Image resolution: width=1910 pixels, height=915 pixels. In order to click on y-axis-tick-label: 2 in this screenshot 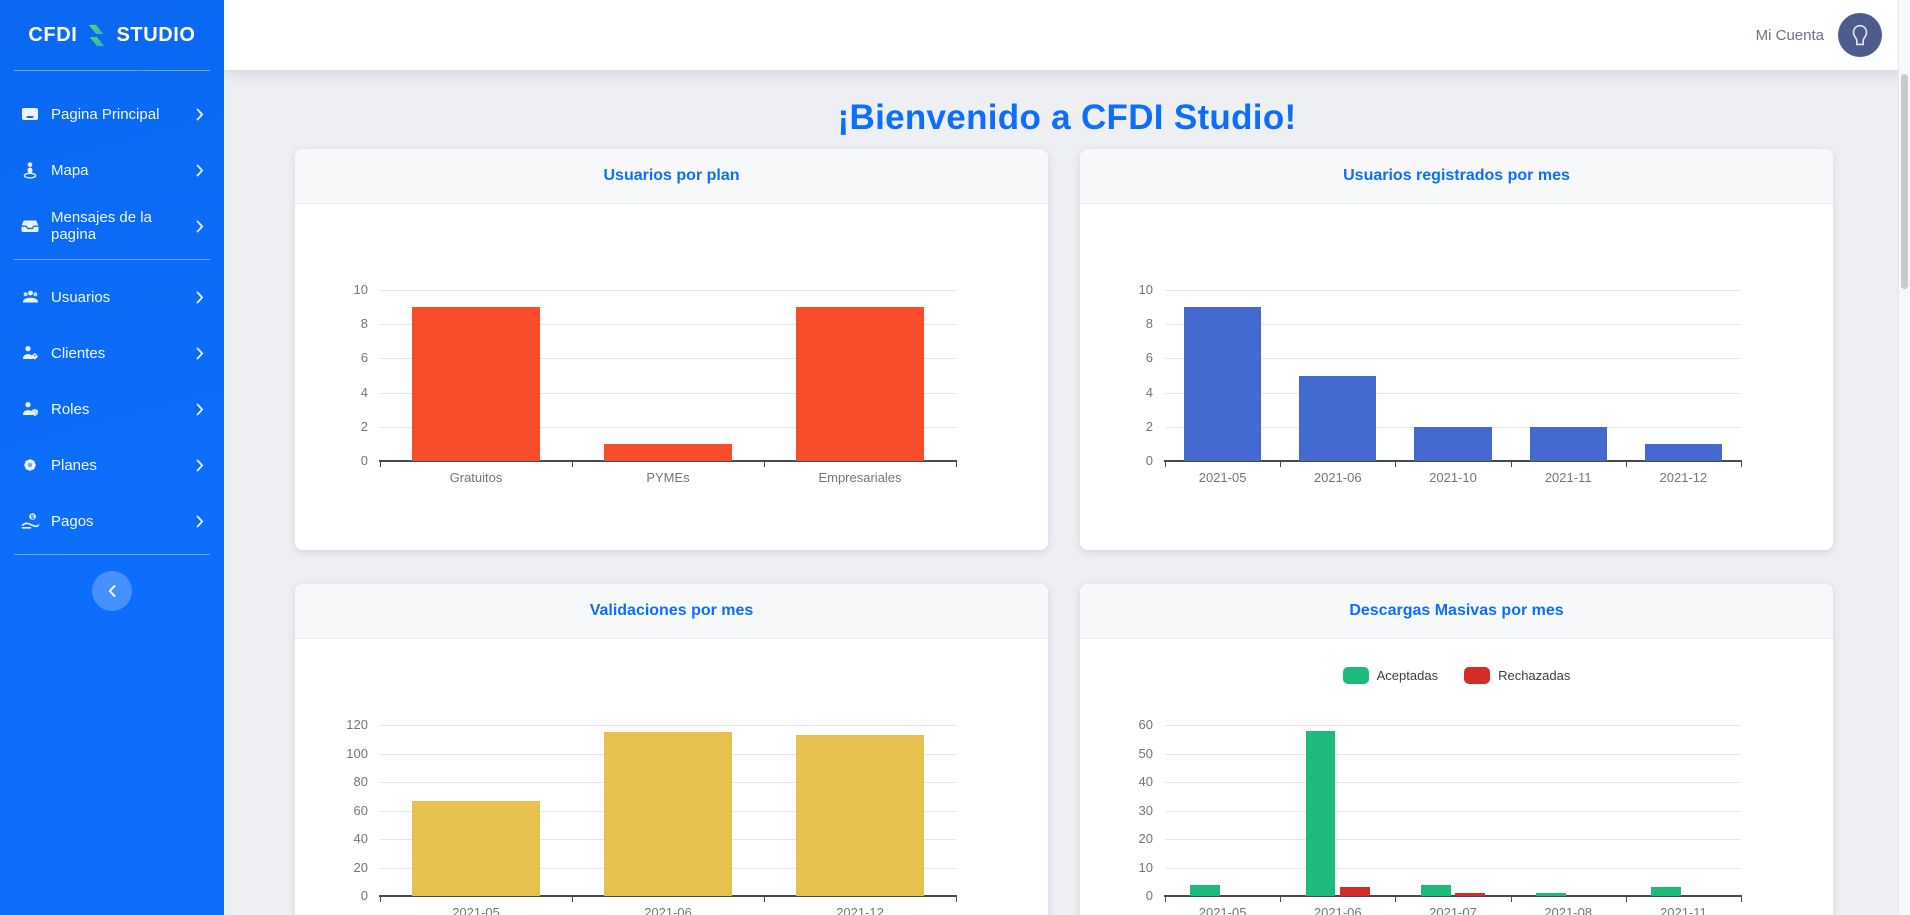, I will do `click(1149, 426)`.